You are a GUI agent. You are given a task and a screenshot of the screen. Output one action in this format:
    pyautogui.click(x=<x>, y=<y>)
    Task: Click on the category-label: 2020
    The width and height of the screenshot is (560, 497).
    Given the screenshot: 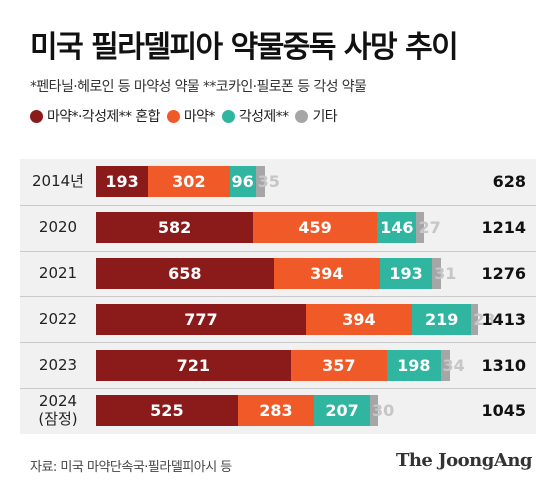 What is the action you would take?
    pyautogui.click(x=58, y=227)
    